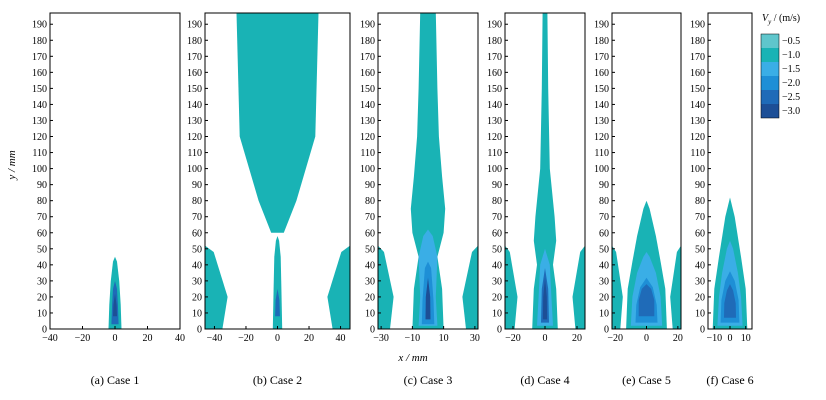 The width and height of the screenshot is (826, 400). I want to click on colorbar: Vy / (m/s) −0.5 −1.0 −1.5 −2.0 −2.5 −3.0, so click(780, 66).